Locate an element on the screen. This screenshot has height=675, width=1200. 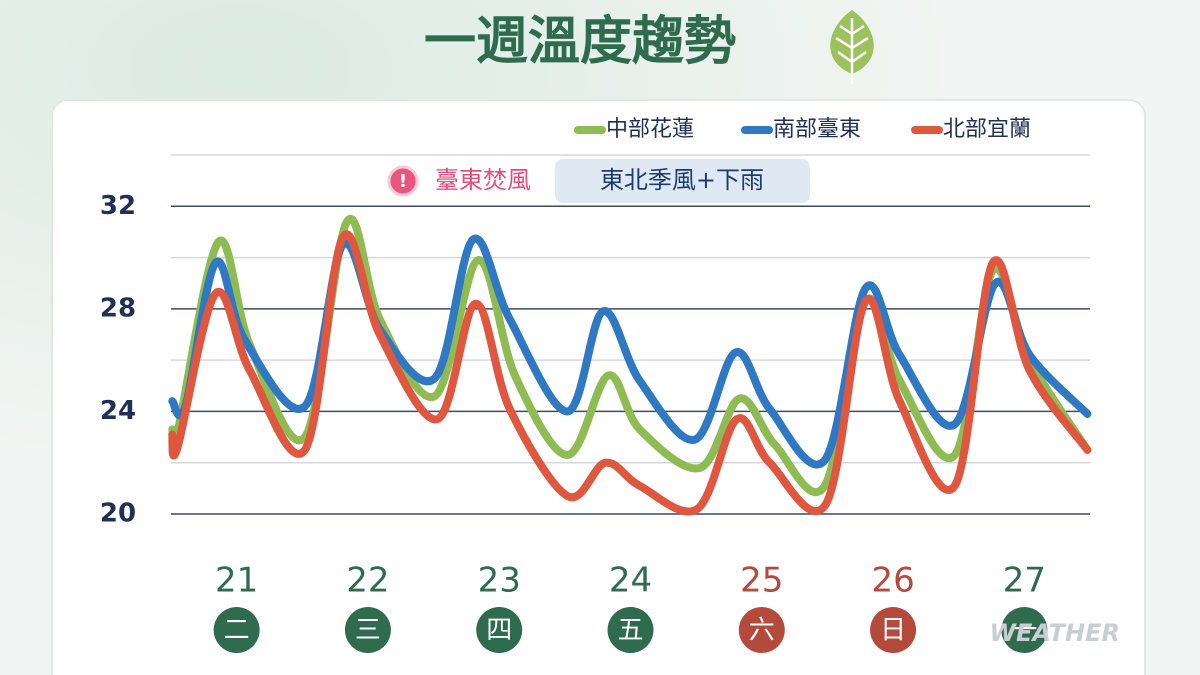
x-tick-label: 23 is located at coordinates (499, 581).